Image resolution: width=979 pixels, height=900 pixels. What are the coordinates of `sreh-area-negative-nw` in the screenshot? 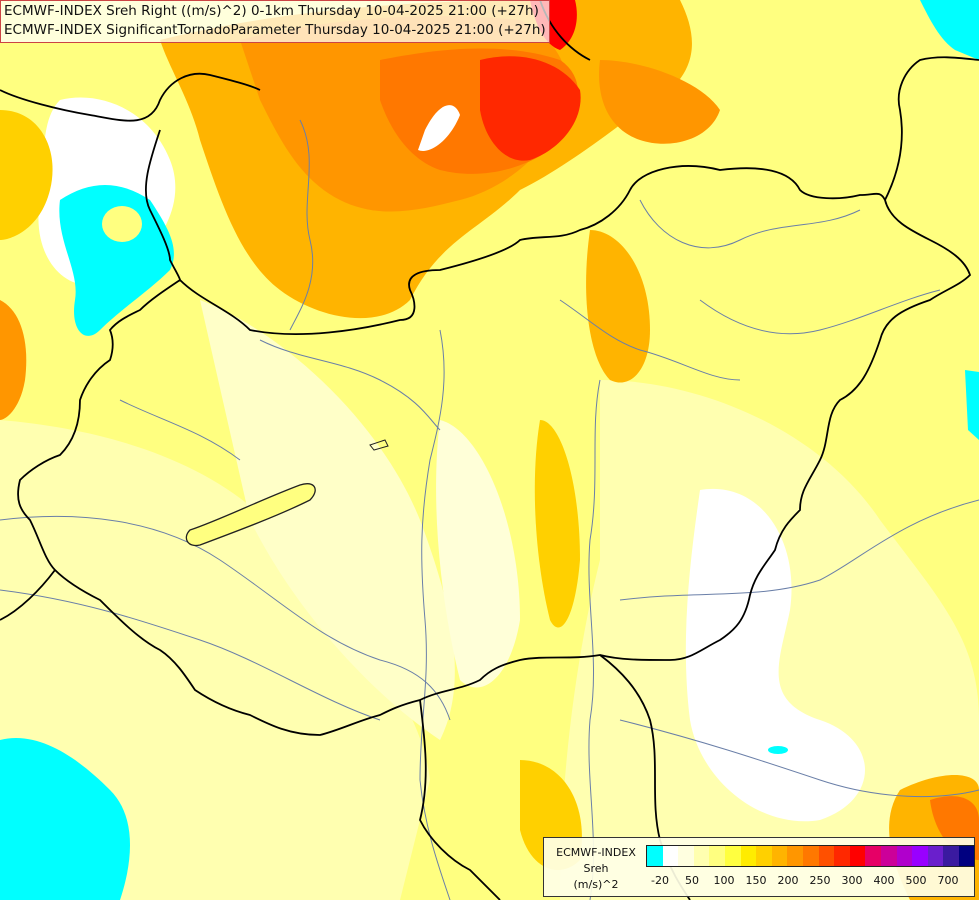 It's located at (116, 260).